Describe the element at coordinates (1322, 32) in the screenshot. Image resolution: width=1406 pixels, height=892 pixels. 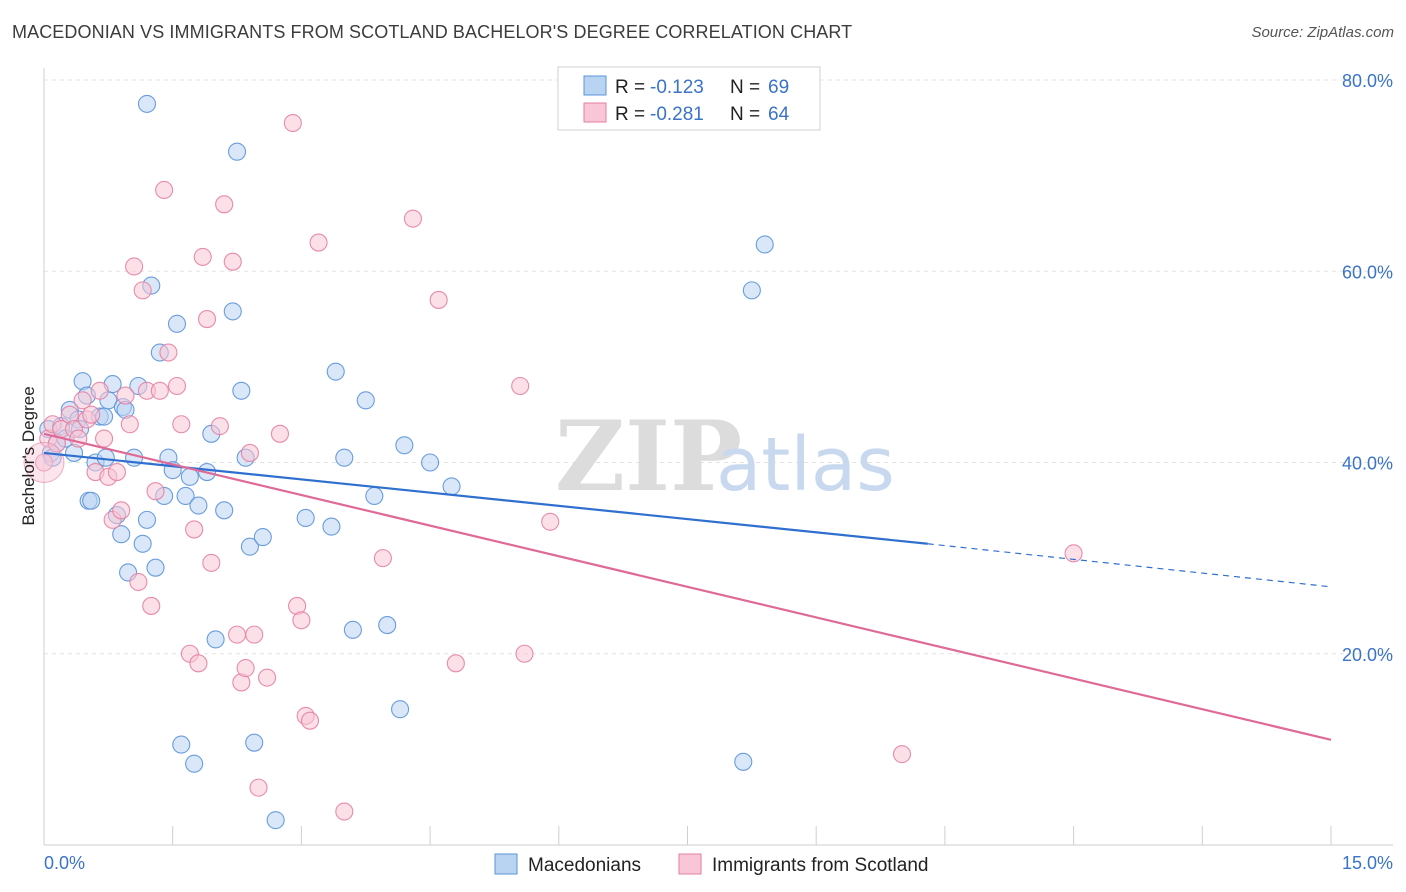
I see `source-label: Source: ZipAtlas.com` at that location.